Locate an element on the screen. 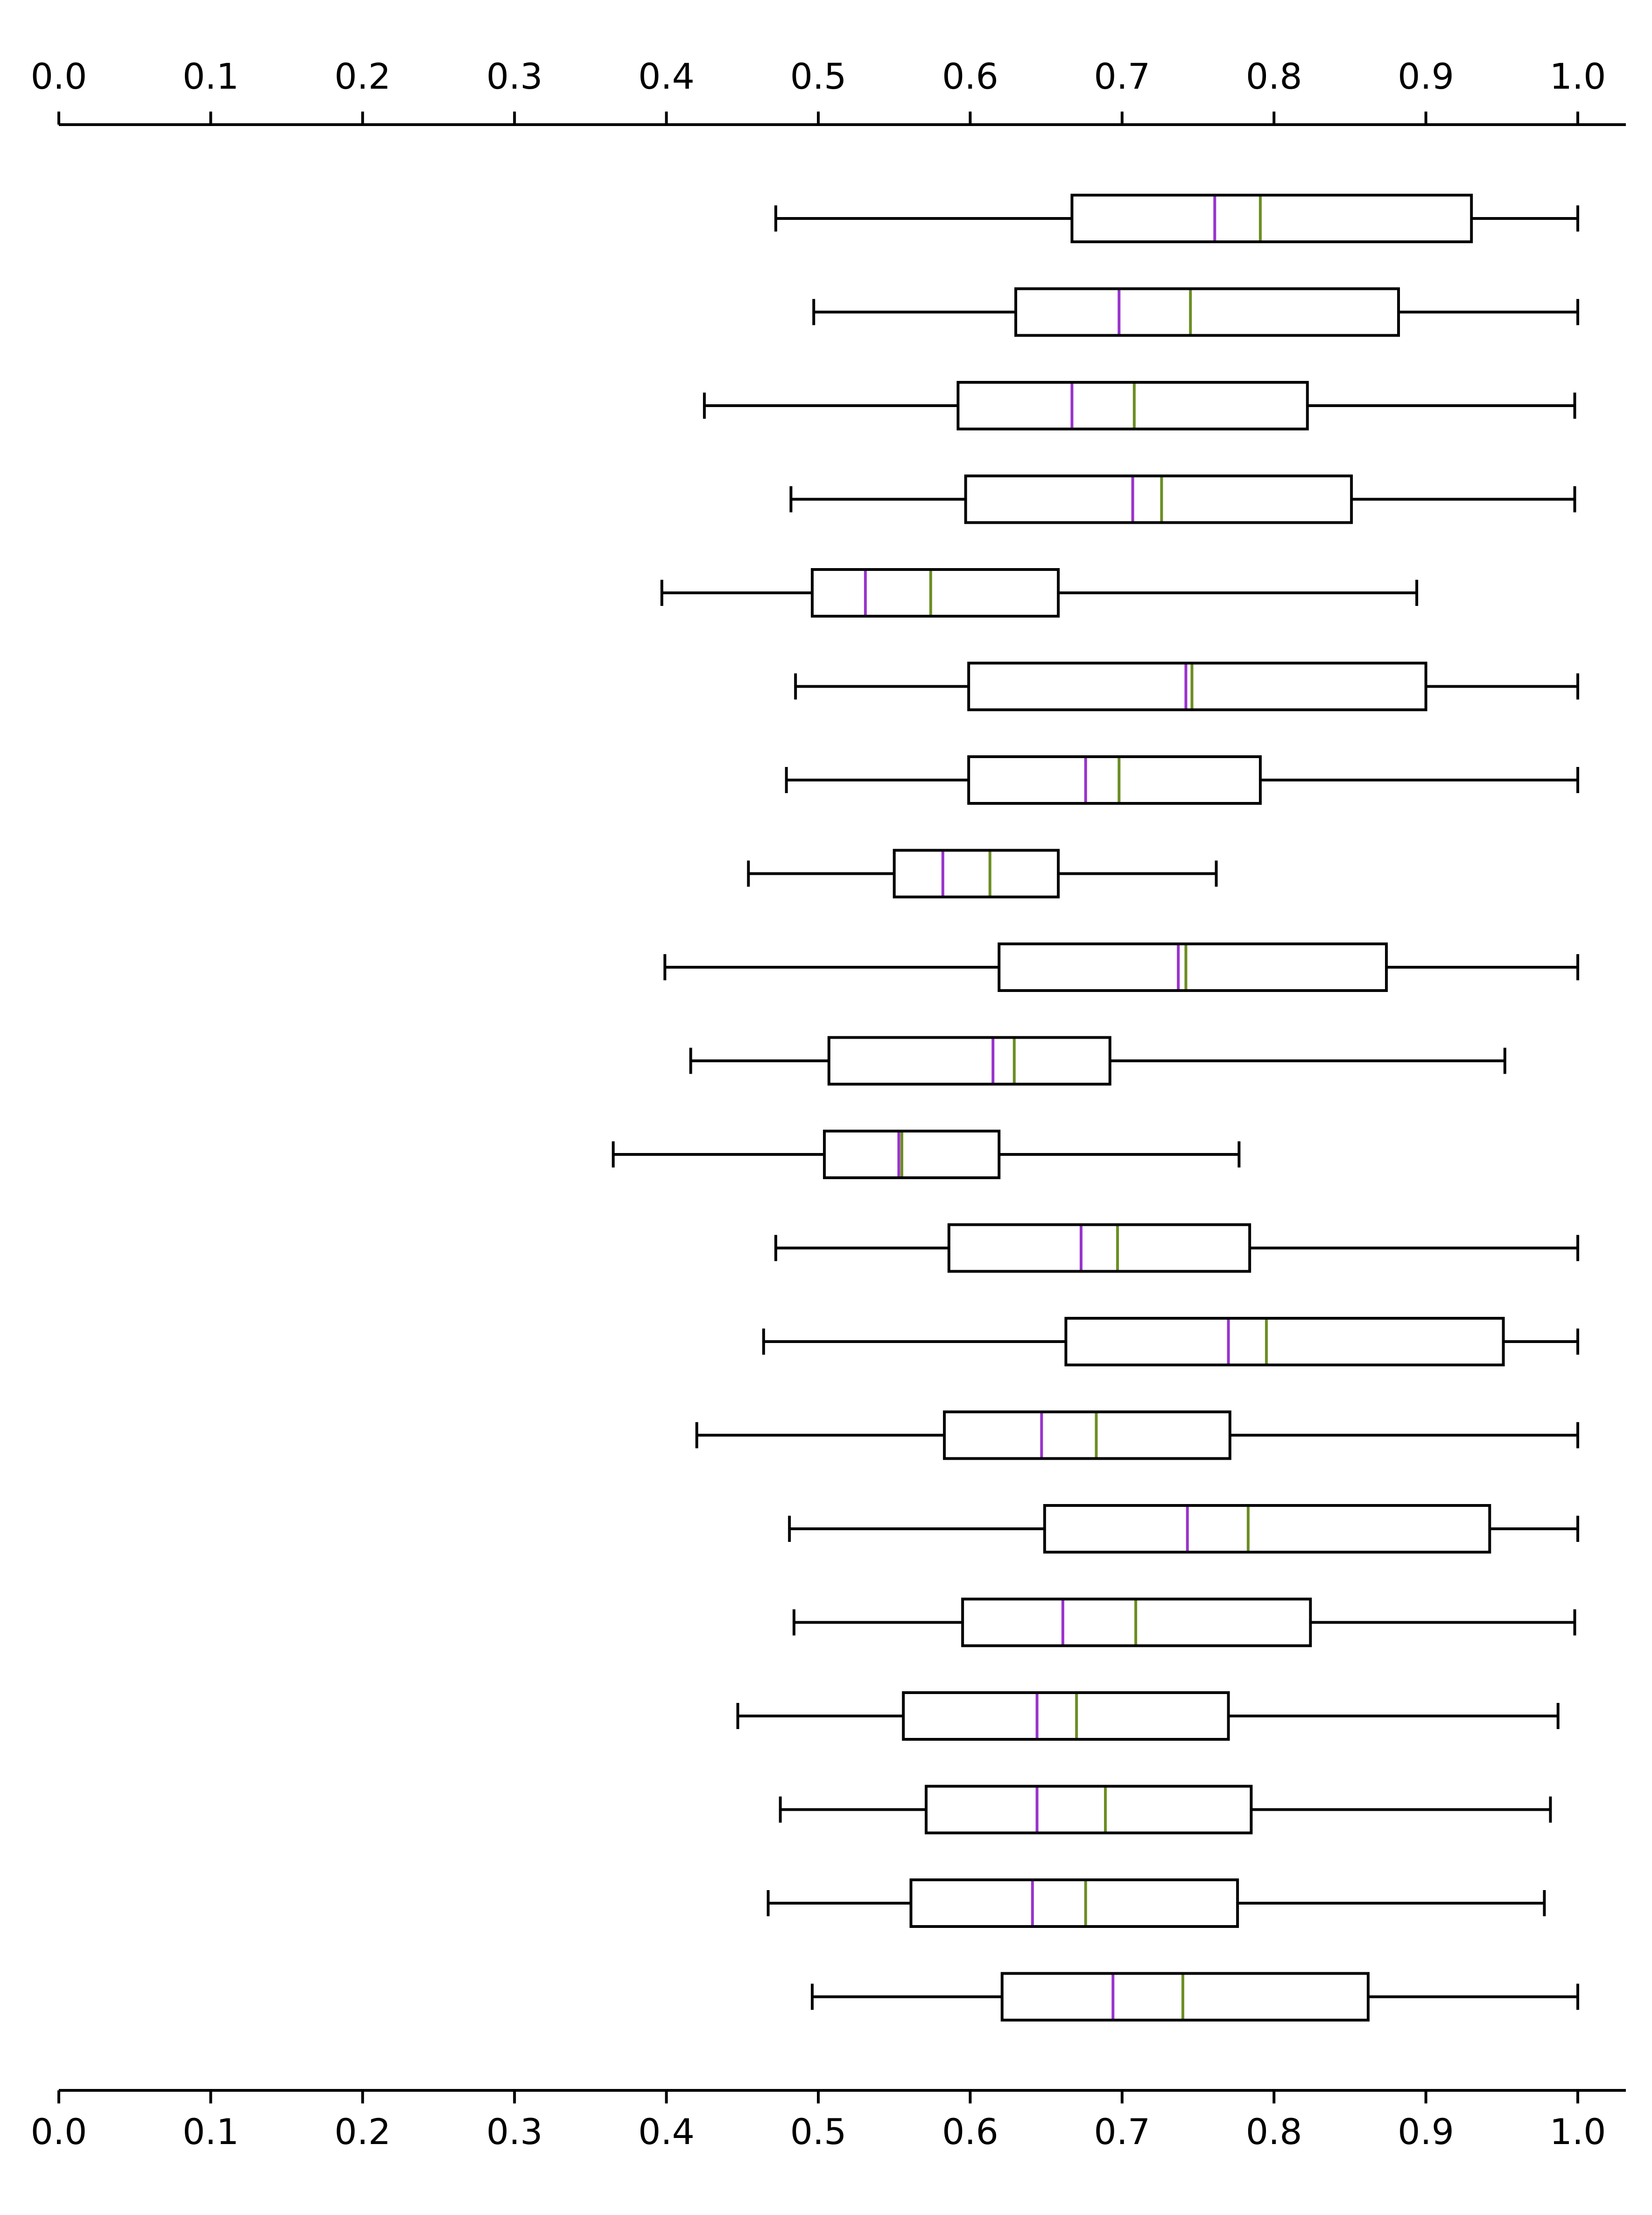 The height and width of the screenshot is (2215, 1652). top-tick-label: 1.0 is located at coordinates (1578, 76).